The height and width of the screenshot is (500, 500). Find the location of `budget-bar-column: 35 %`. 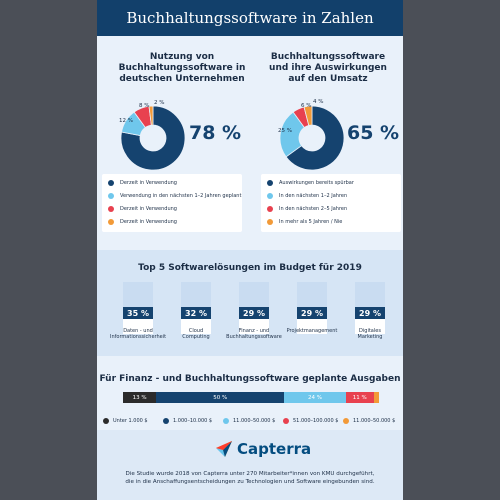

budget-bar-column: 35 % is located at coordinates (138, 308).